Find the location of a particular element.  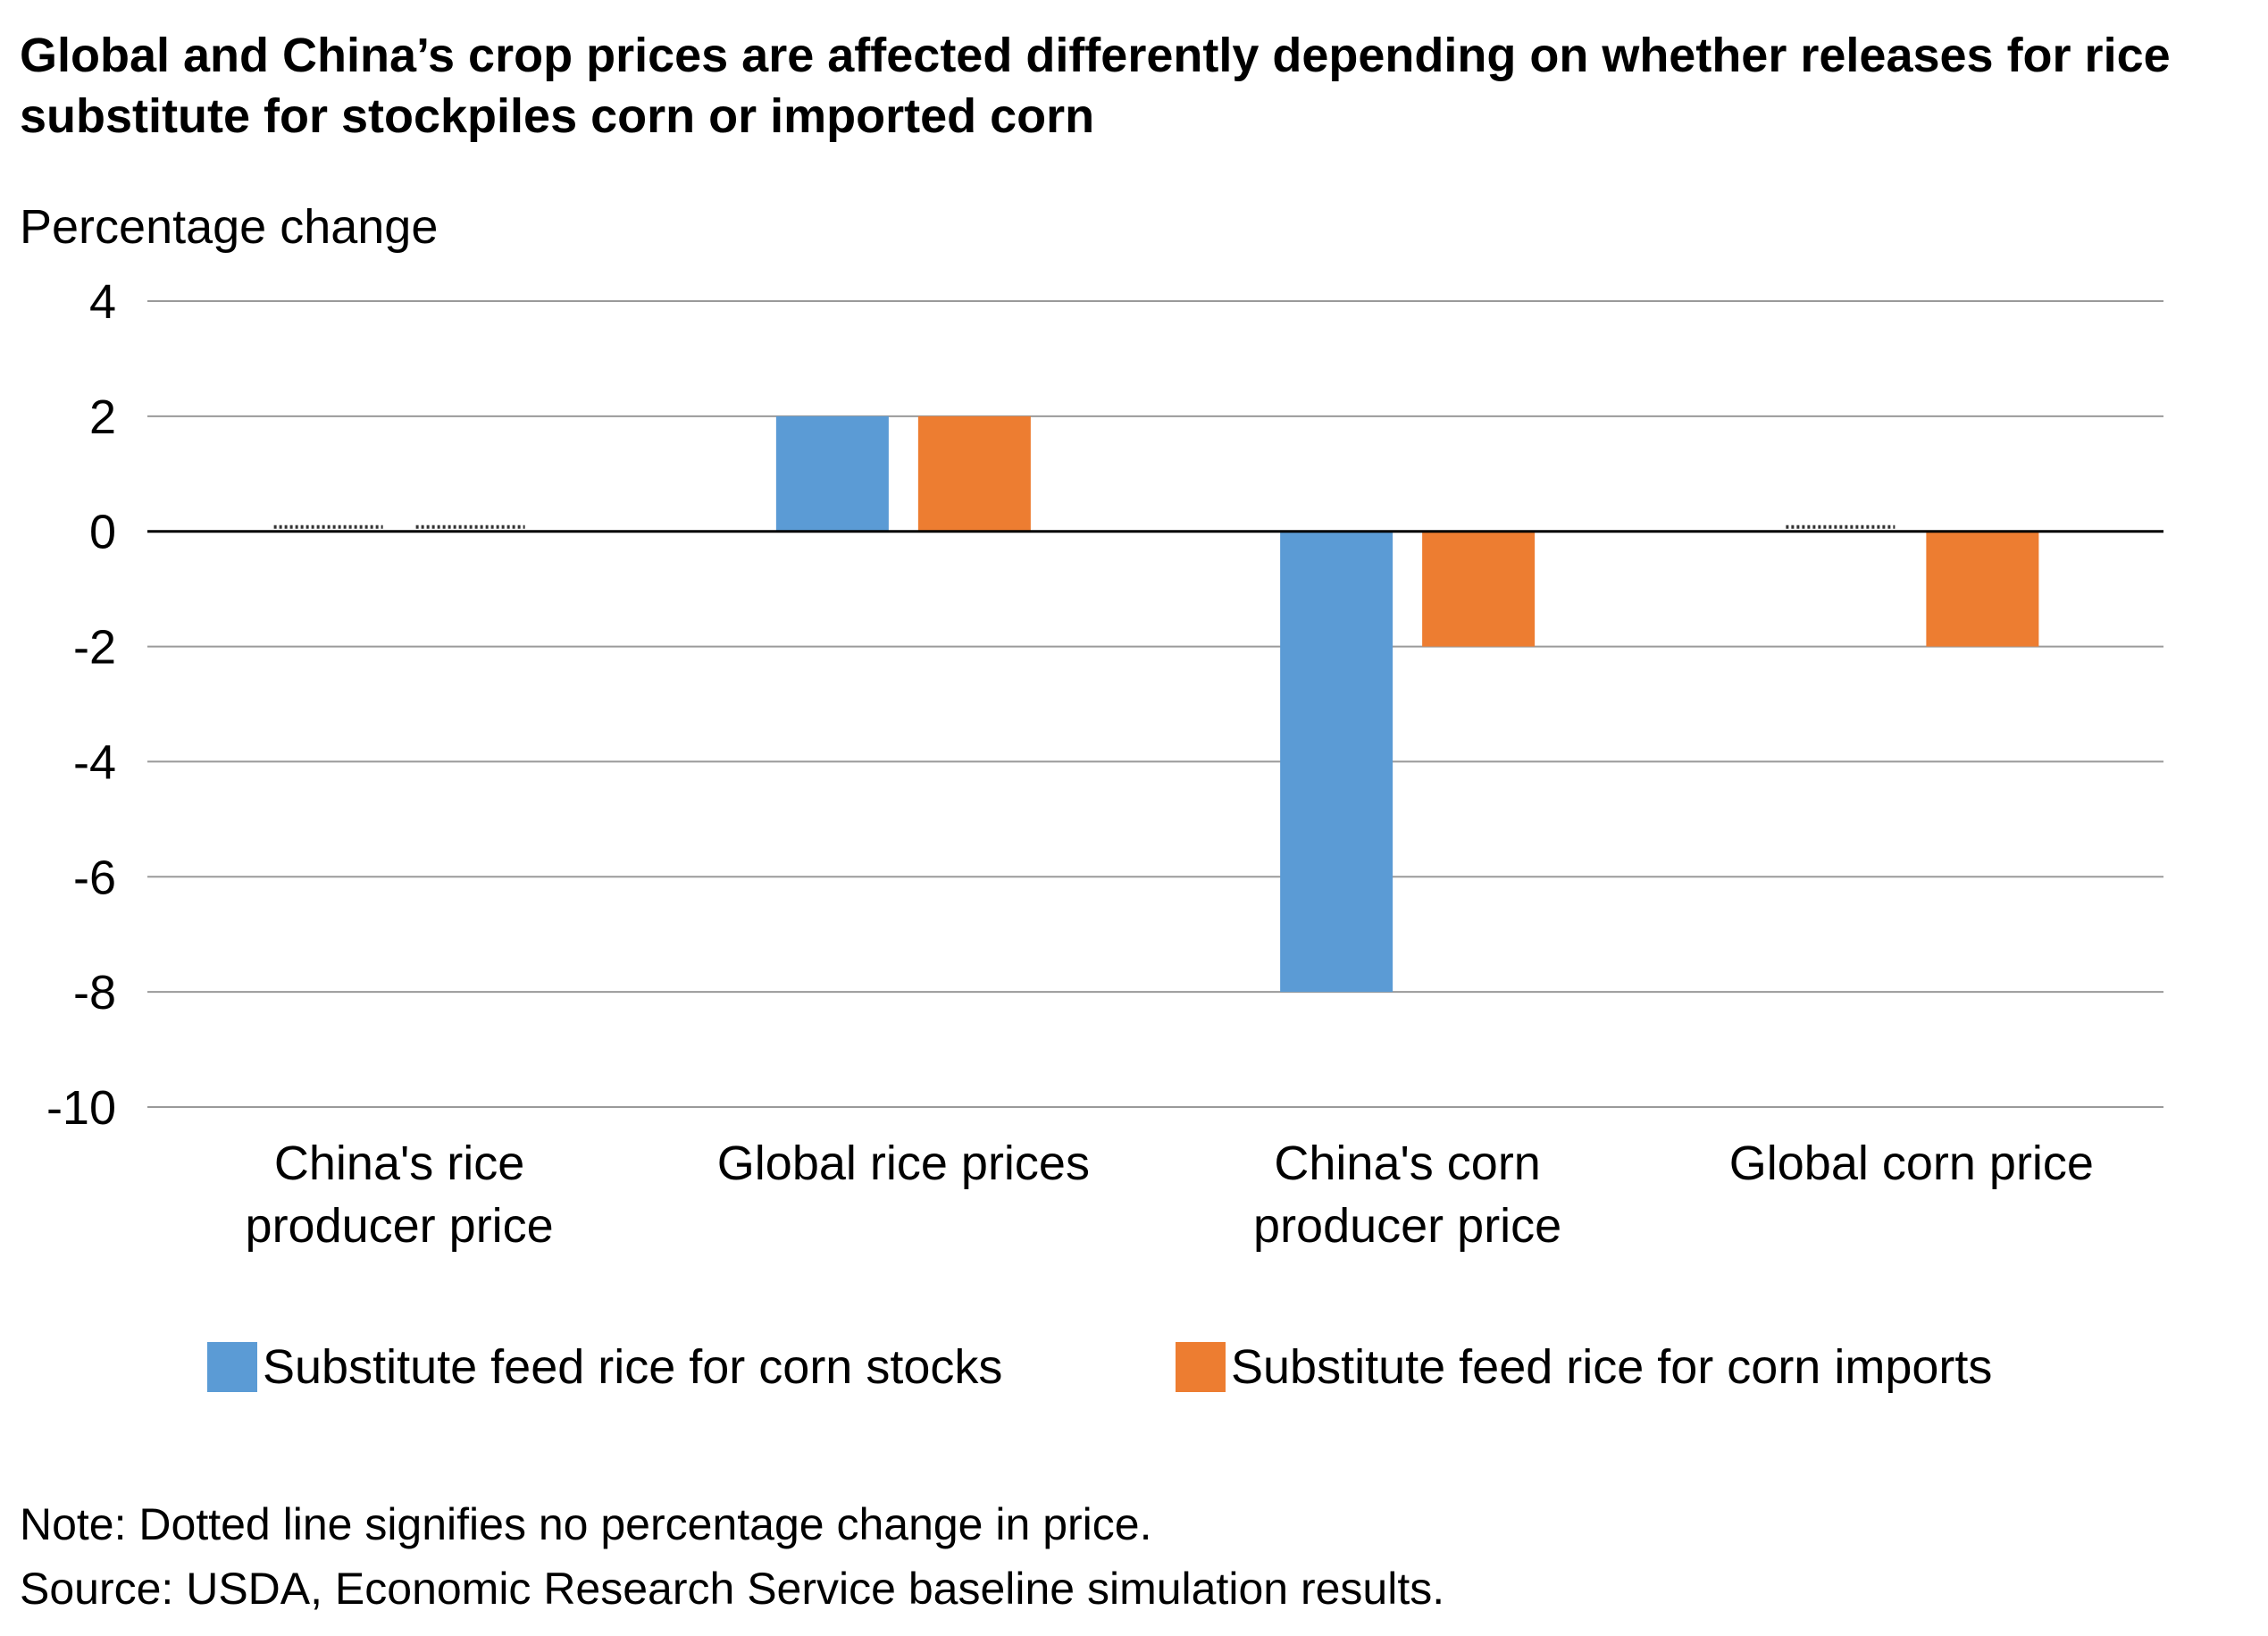

y-tick-label: 2 is located at coordinates (102, 417).